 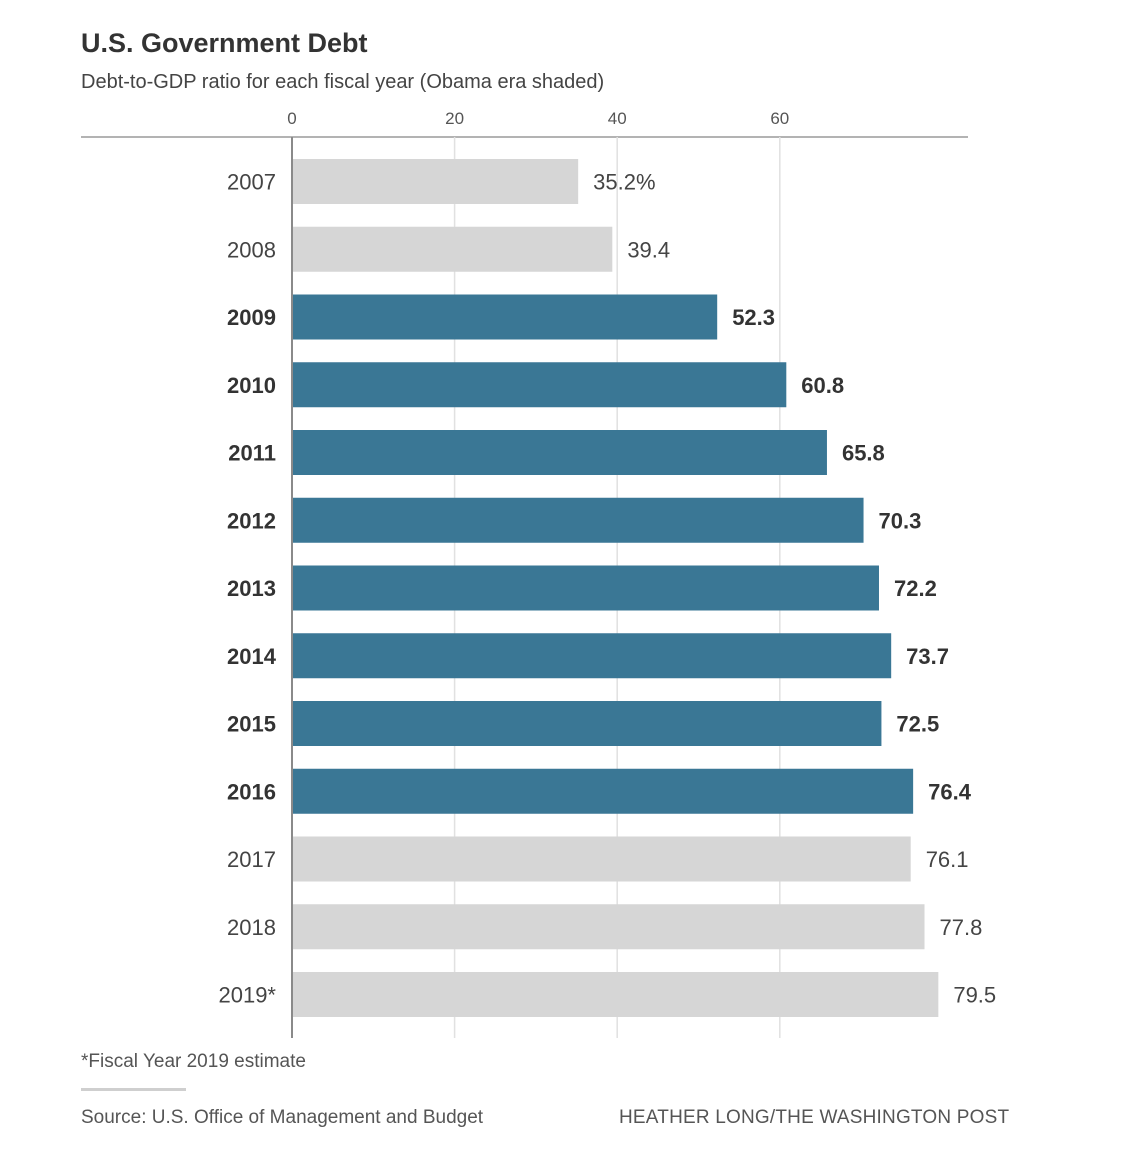 I want to click on value-label-2012: 70.3, so click(x=900, y=520).